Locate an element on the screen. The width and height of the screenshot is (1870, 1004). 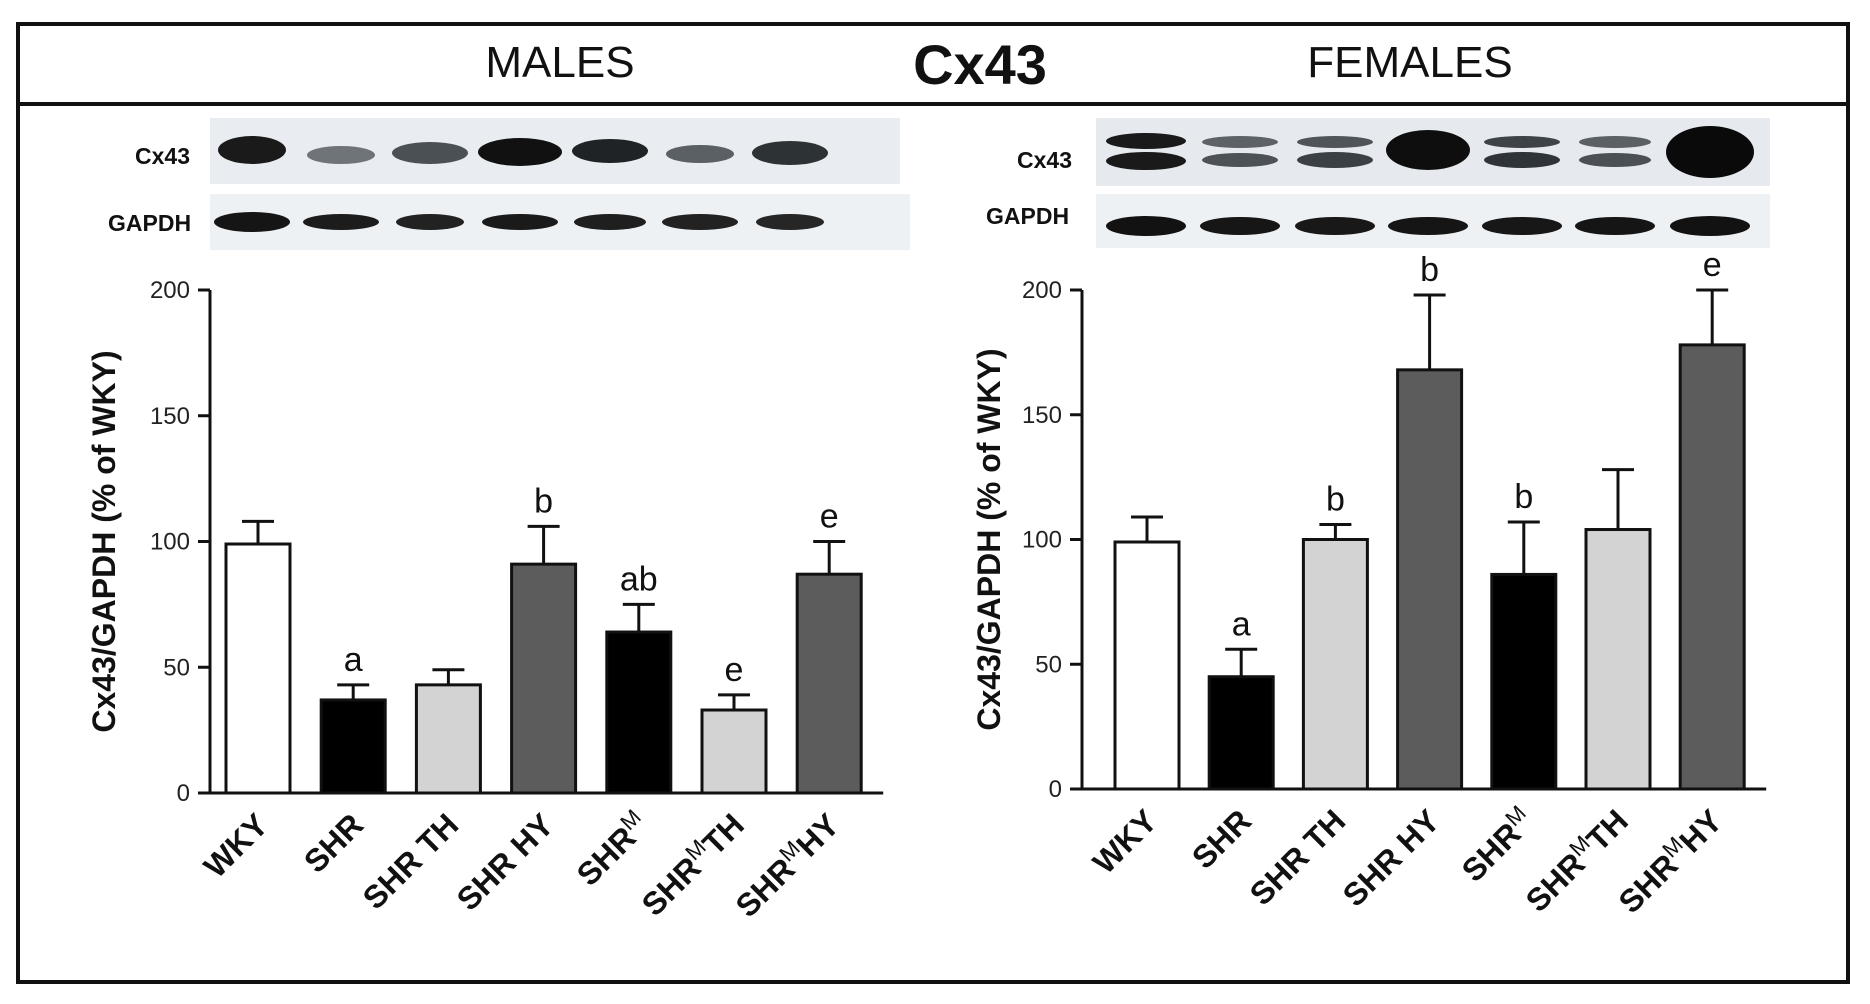
male-category-label: SHR is located at coordinates (333, 842).